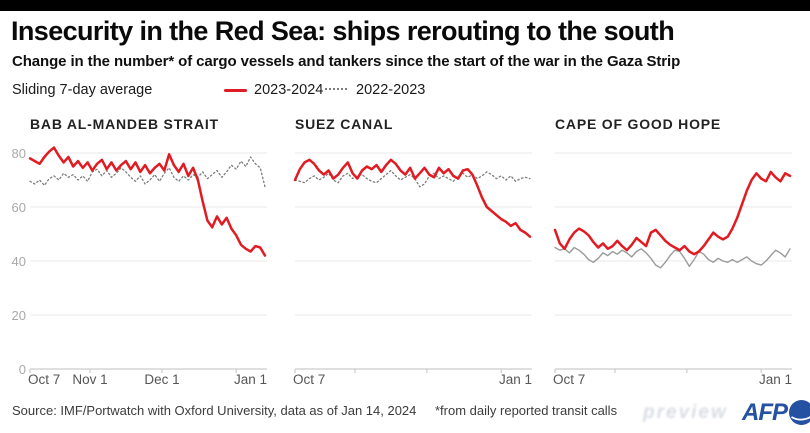  Describe the element at coordinates (765, 412) in the screenshot. I see `afp-logo-text: AFP` at that location.